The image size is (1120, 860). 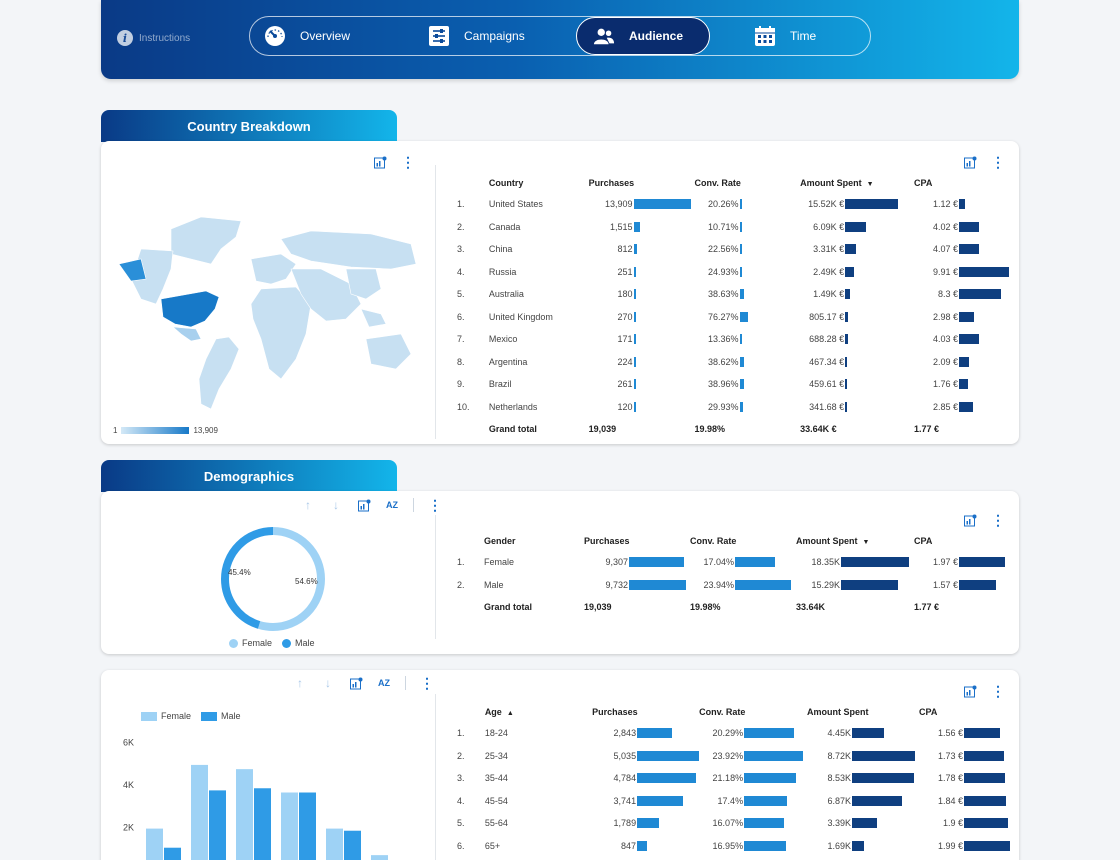 What do you see at coordinates (731, 562) in the screenshot?
I see `table-row: 1. Female 9,307 17.04% 18.35K 1.97 €` at bounding box center [731, 562].